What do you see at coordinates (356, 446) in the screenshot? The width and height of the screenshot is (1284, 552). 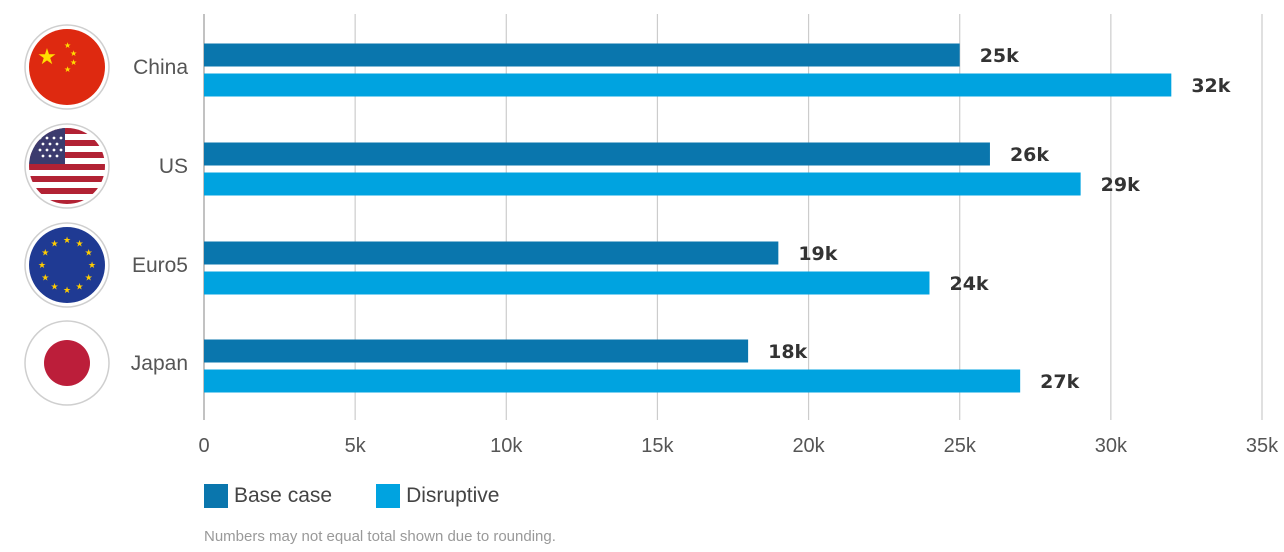 I see `x-tick-label: 5k` at bounding box center [356, 446].